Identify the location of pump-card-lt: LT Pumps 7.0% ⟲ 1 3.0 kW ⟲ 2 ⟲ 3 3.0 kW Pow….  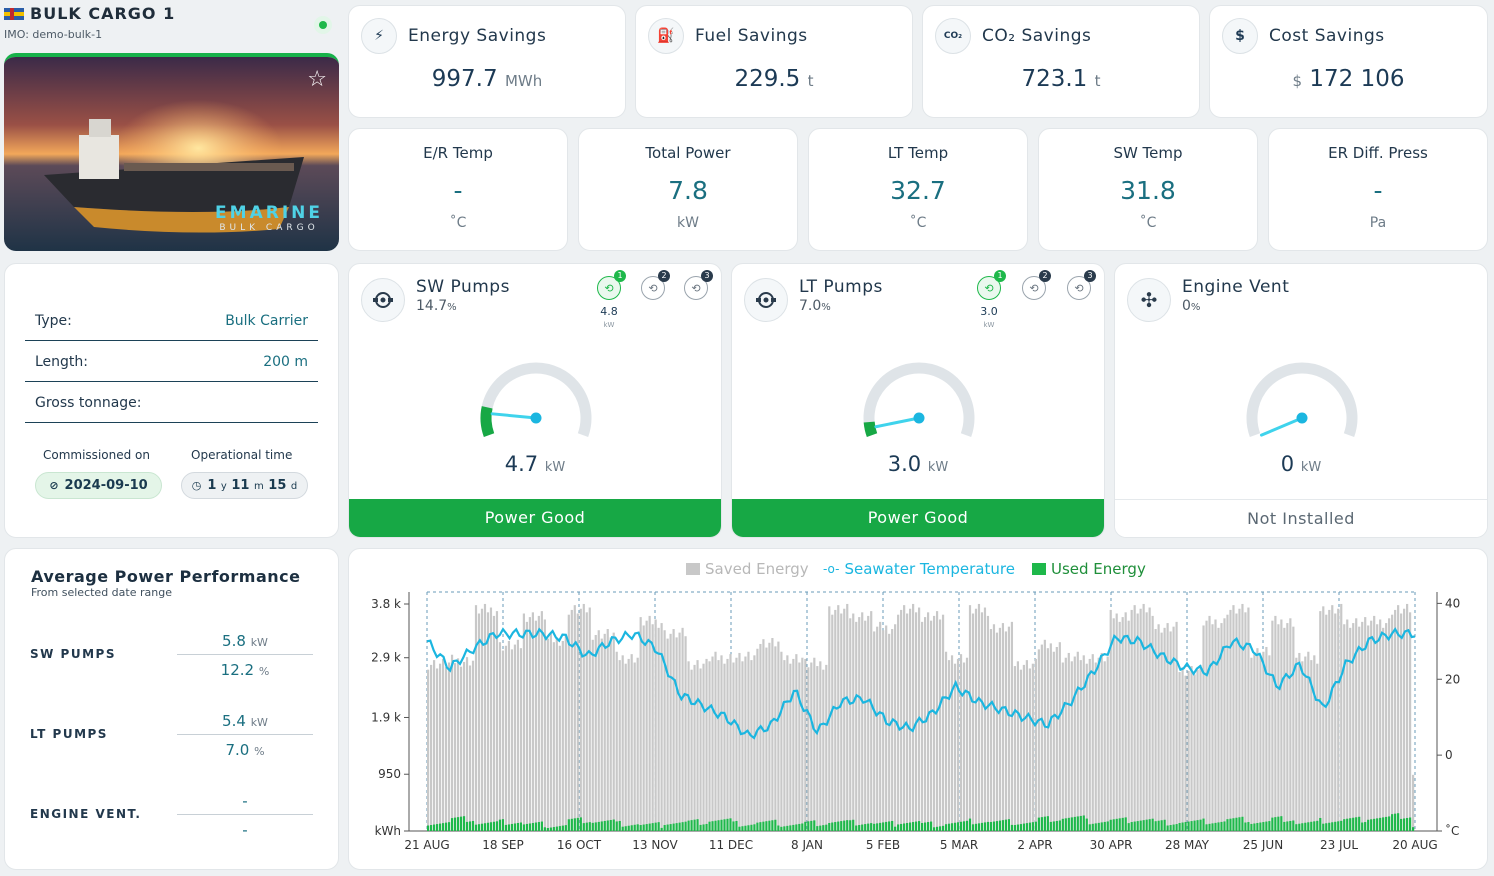
(918, 400).